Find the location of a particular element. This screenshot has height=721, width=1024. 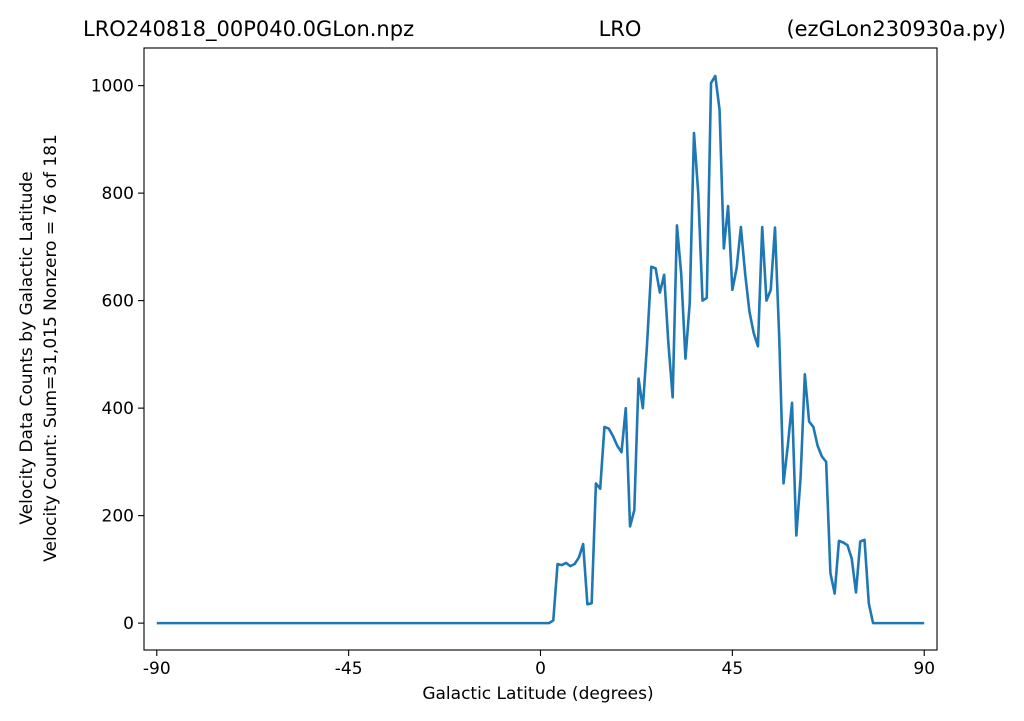

title-left: LRO240818_00P040.0GLon.npz is located at coordinates (248, 29).